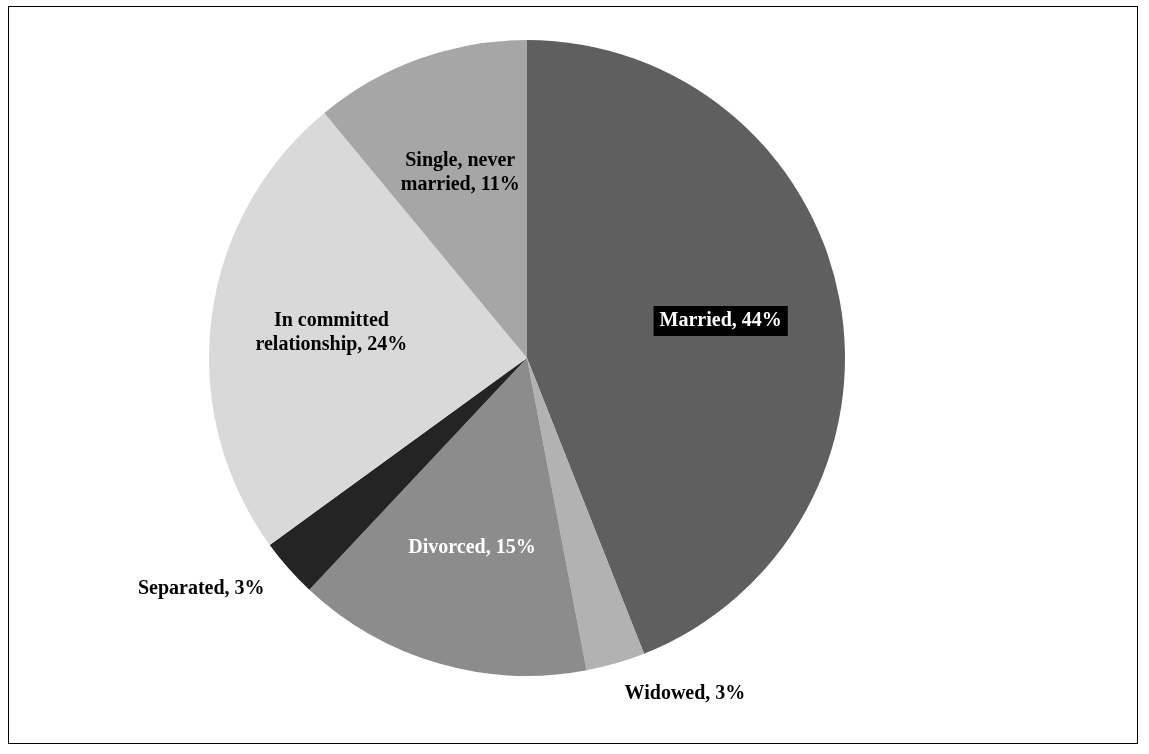 The image size is (1149, 754). What do you see at coordinates (720, 319) in the screenshot?
I see `slice-label: Married, 44%` at bounding box center [720, 319].